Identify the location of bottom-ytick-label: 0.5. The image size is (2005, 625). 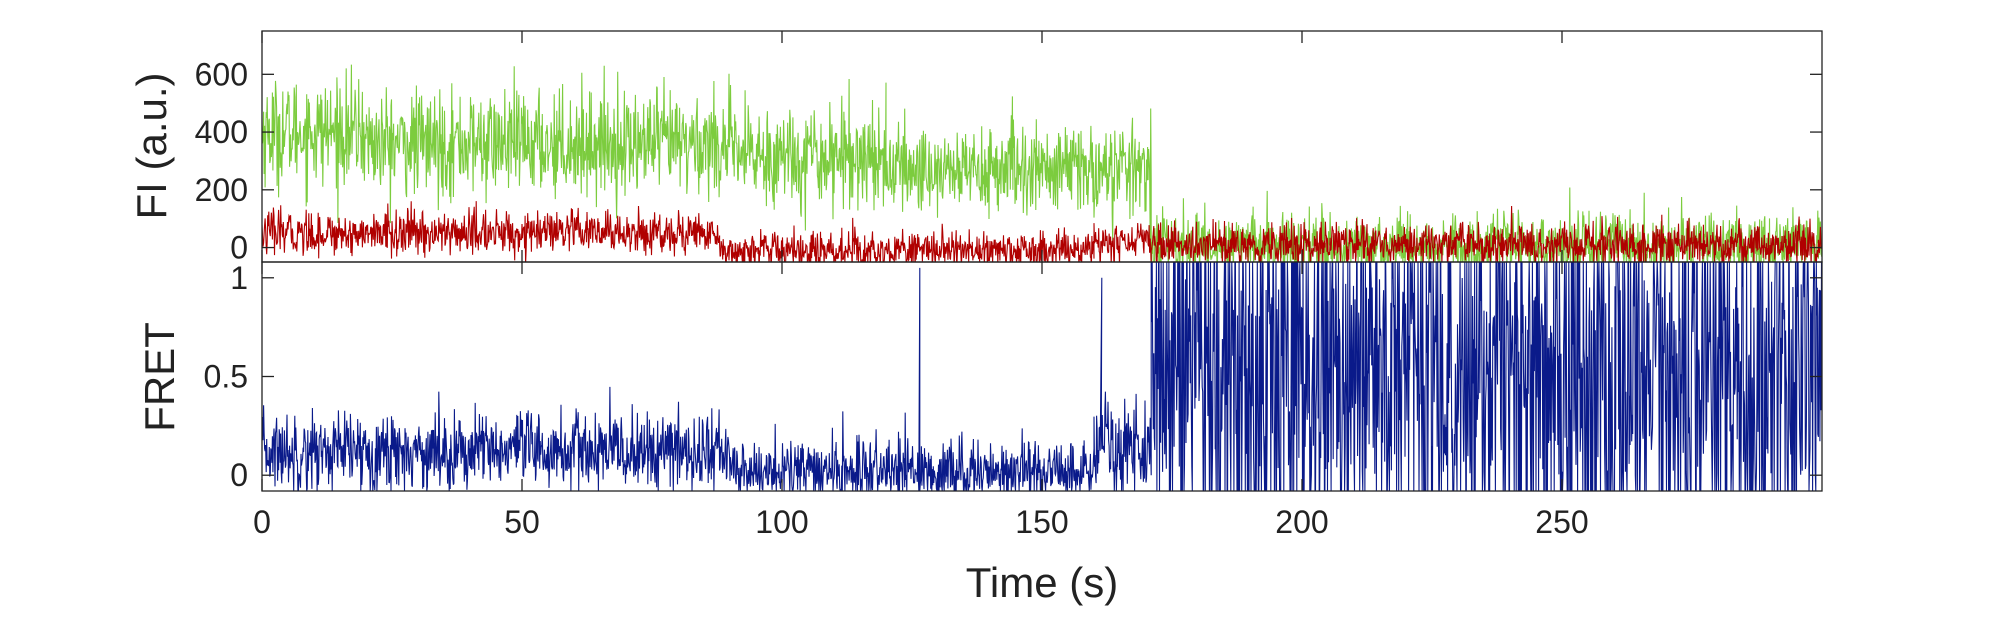
(226, 377).